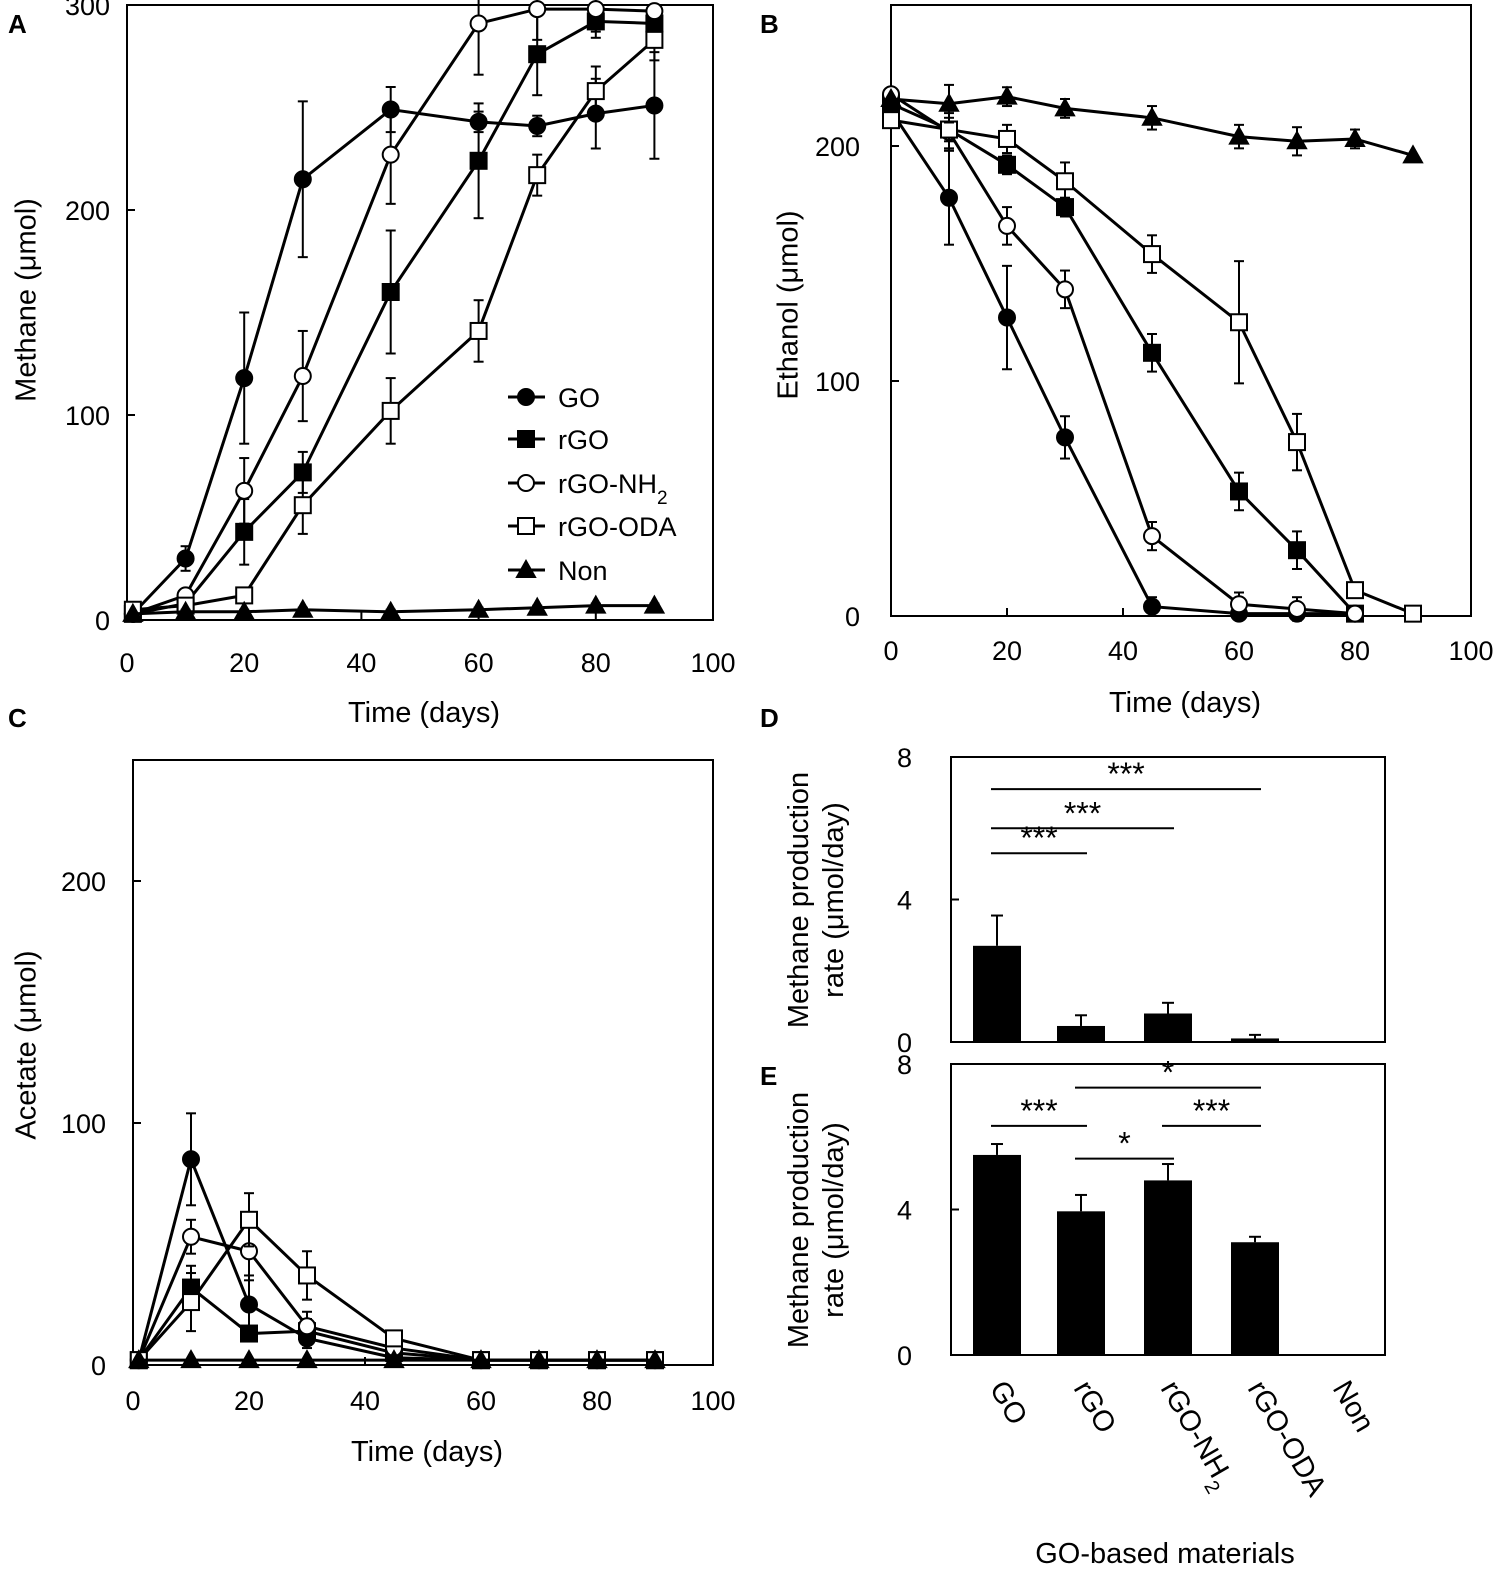 This screenshot has height=1574, width=1500. Describe the element at coordinates (799, 900) in the screenshot. I see `panel-d-y-axis-label-line: Methane production` at that location.